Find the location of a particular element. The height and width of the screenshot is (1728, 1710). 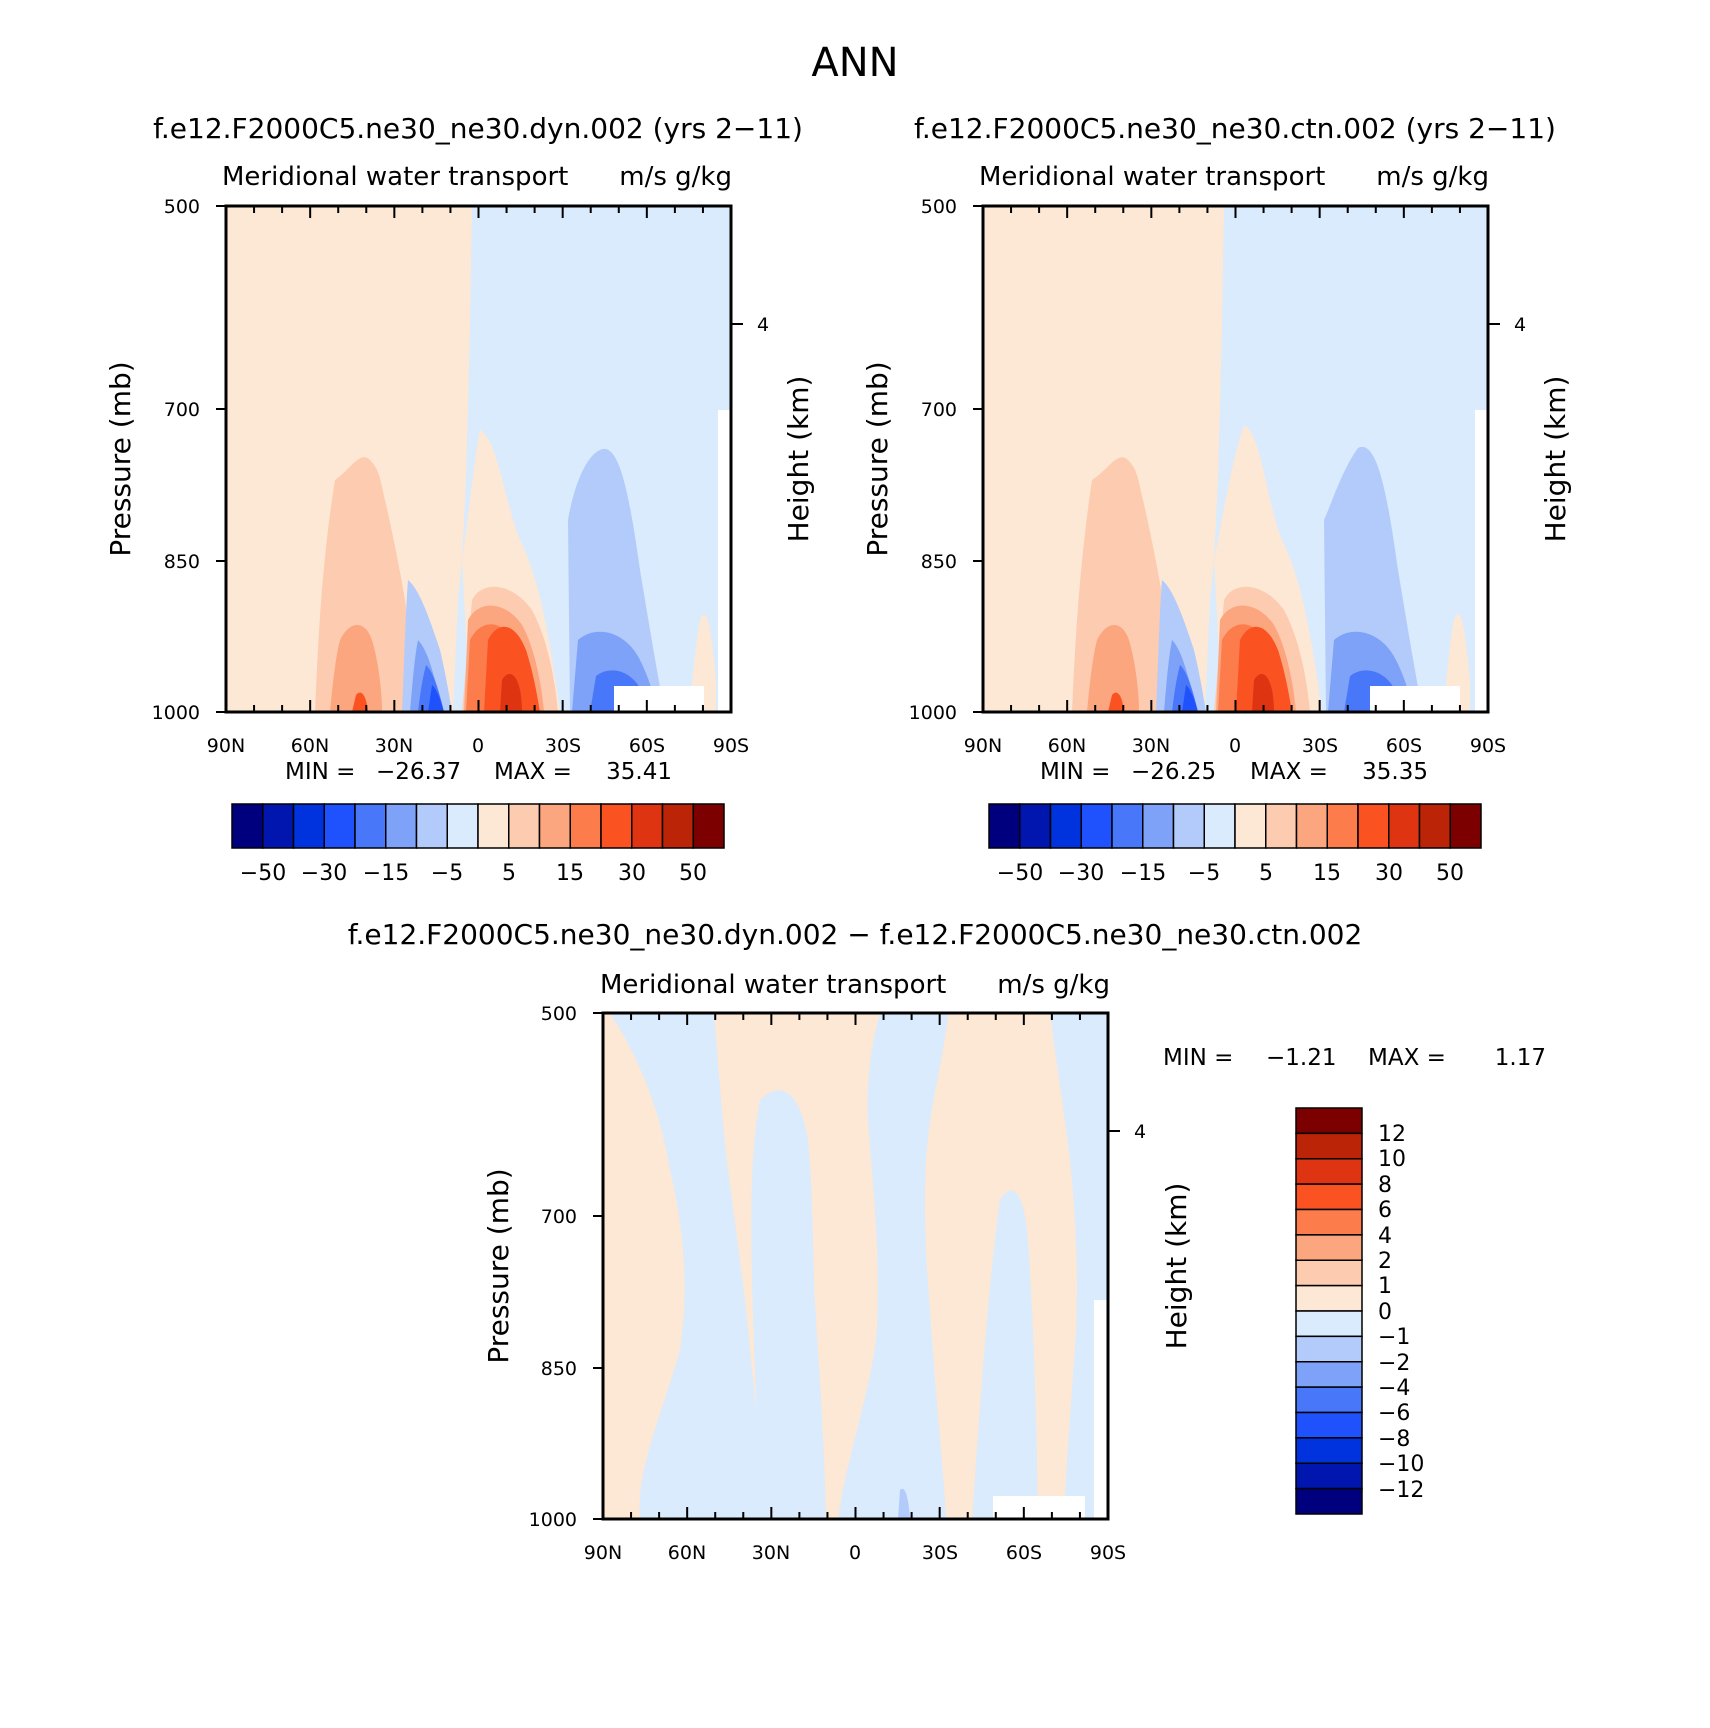

max-value: 1.17 is located at coordinates (1520, 1058).